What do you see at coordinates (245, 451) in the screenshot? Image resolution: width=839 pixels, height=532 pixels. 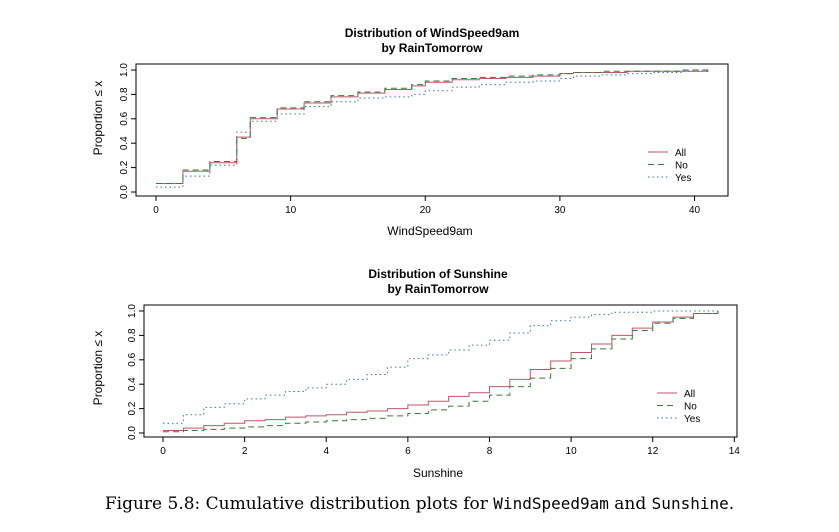 I see `x-tick-label: 2` at bounding box center [245, 451].